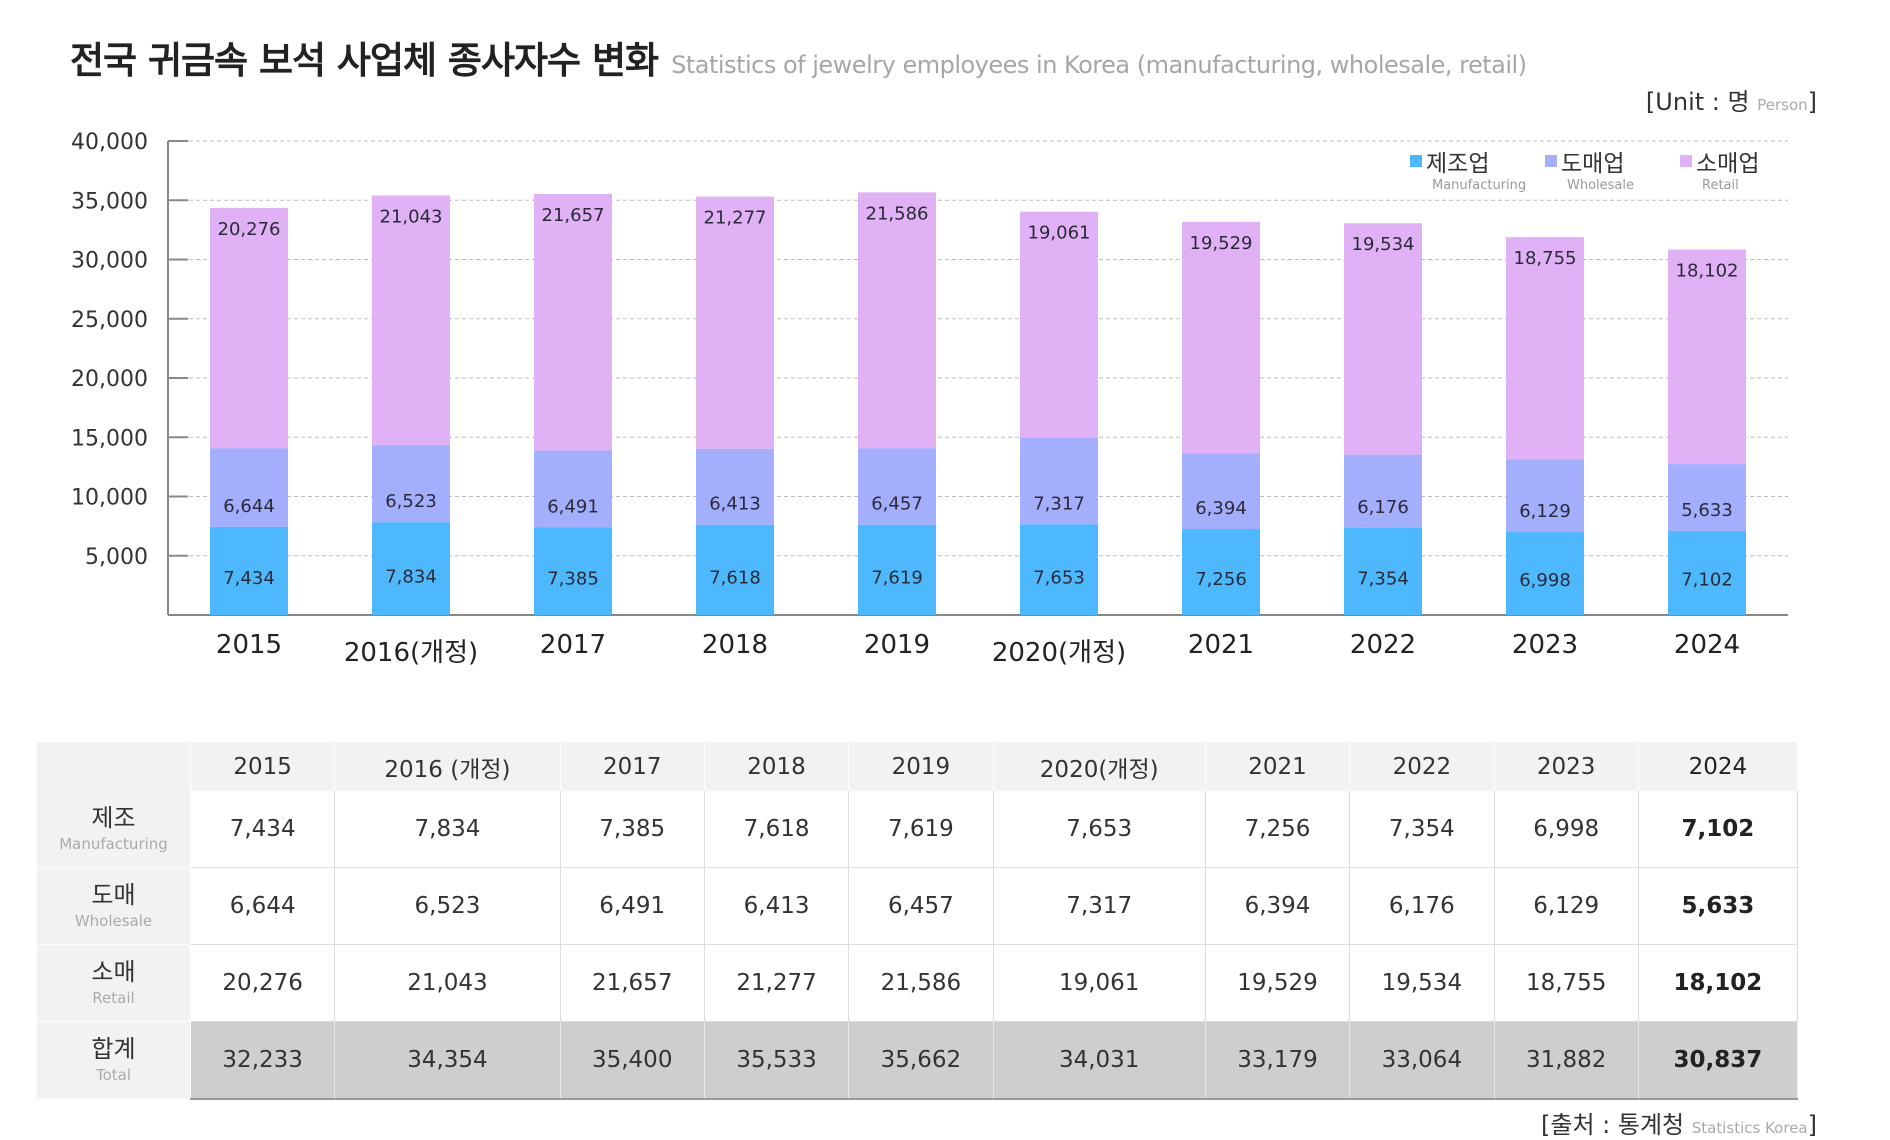  Describe the element at coordinates (114, 766) in the screenshot. I see `table-corner` at that location.